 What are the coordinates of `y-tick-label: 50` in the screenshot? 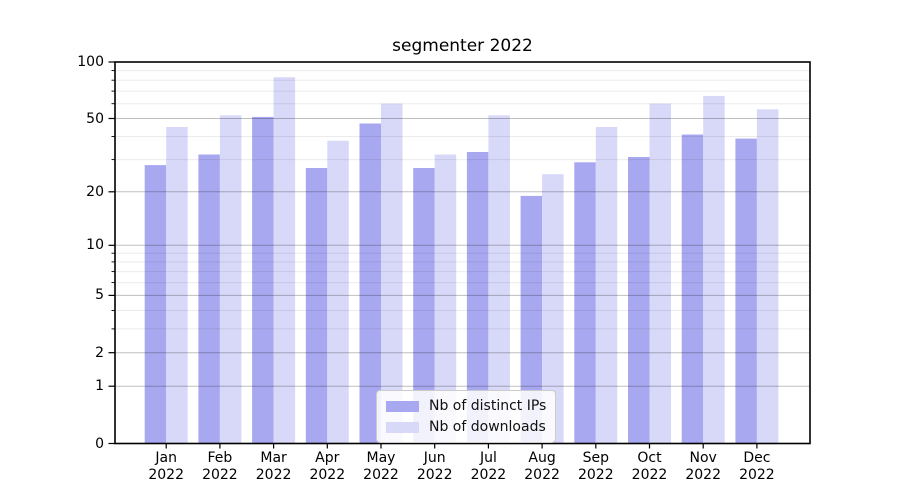 It's located at (95, 118).